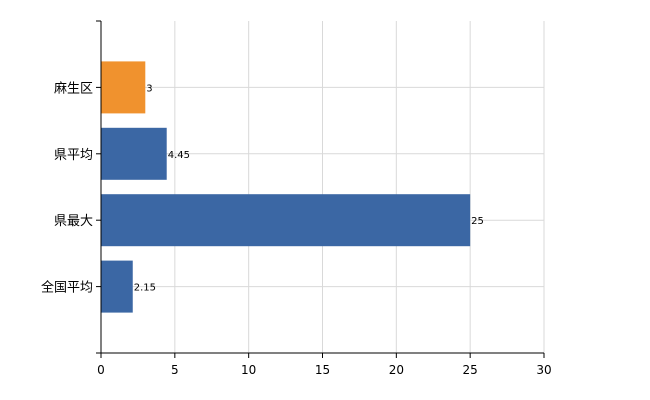  I want to click on y-tick-label-0: 麻生区, so click(73, 88).